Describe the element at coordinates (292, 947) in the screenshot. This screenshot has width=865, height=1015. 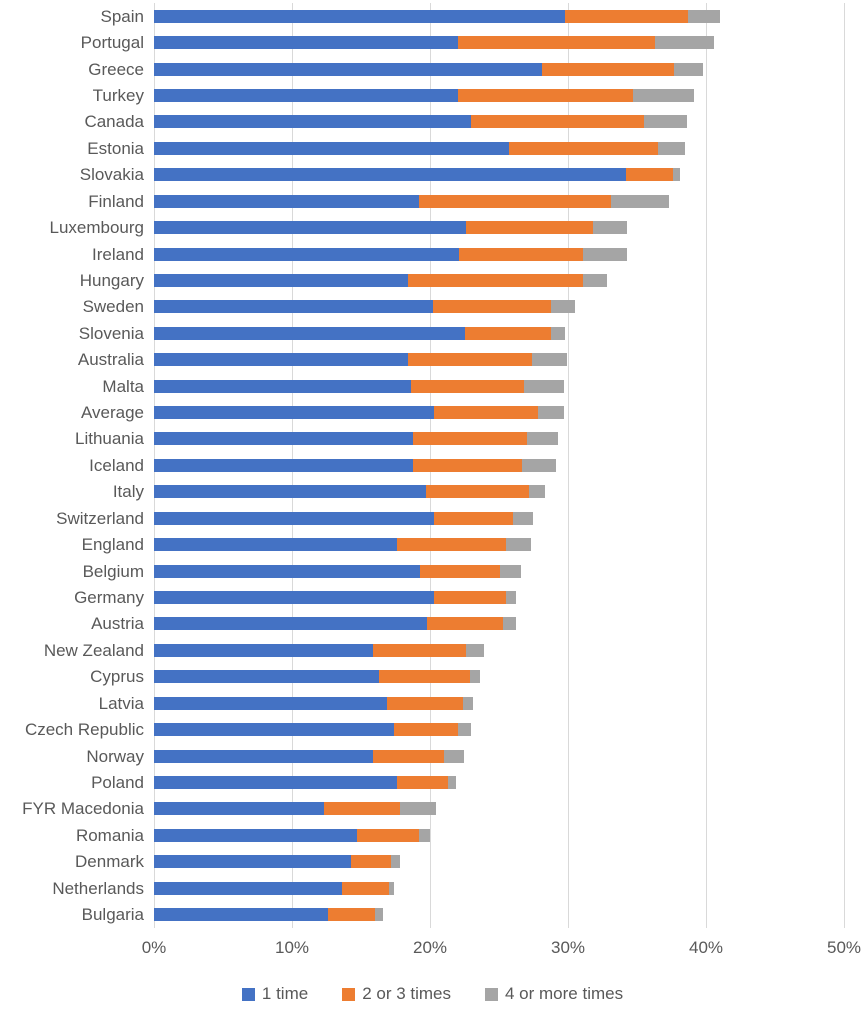
I see `x-tick-label: 10%` at that location.